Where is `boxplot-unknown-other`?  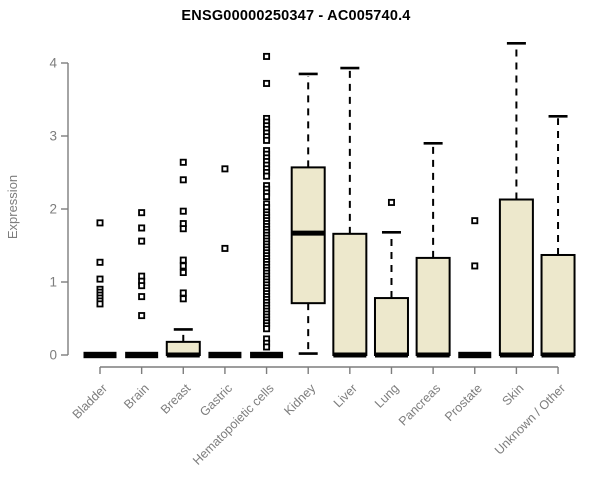 boxplot-unknown-other is located at coordinates (558, 236).